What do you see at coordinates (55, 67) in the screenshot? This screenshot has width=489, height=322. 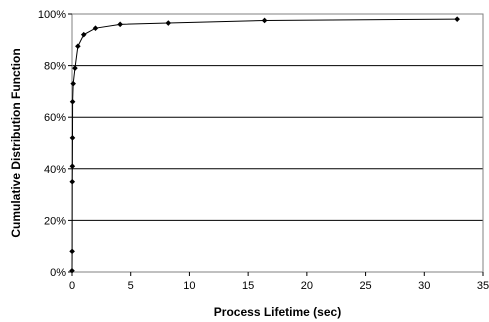 I see `y-tick-label: 80%` at bounding box center [55, 67].